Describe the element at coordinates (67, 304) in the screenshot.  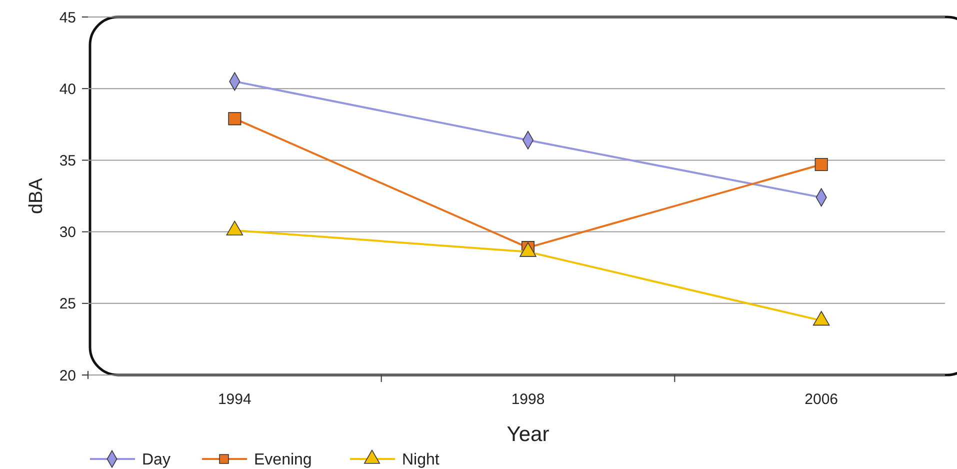
I see `y-tick-label: 25` at that location.